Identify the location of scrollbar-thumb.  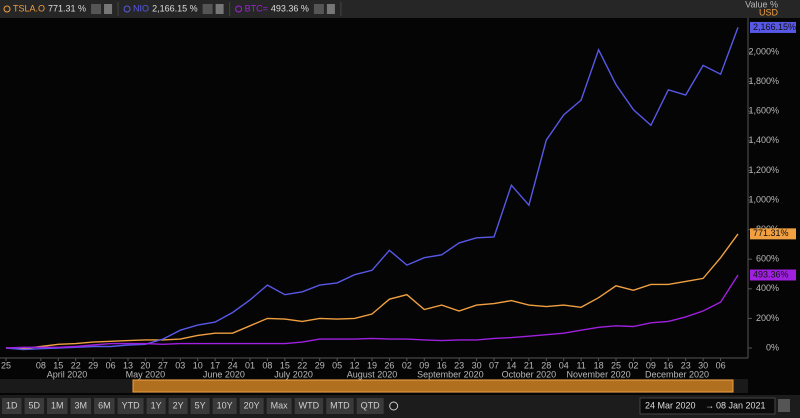
(433, 386).